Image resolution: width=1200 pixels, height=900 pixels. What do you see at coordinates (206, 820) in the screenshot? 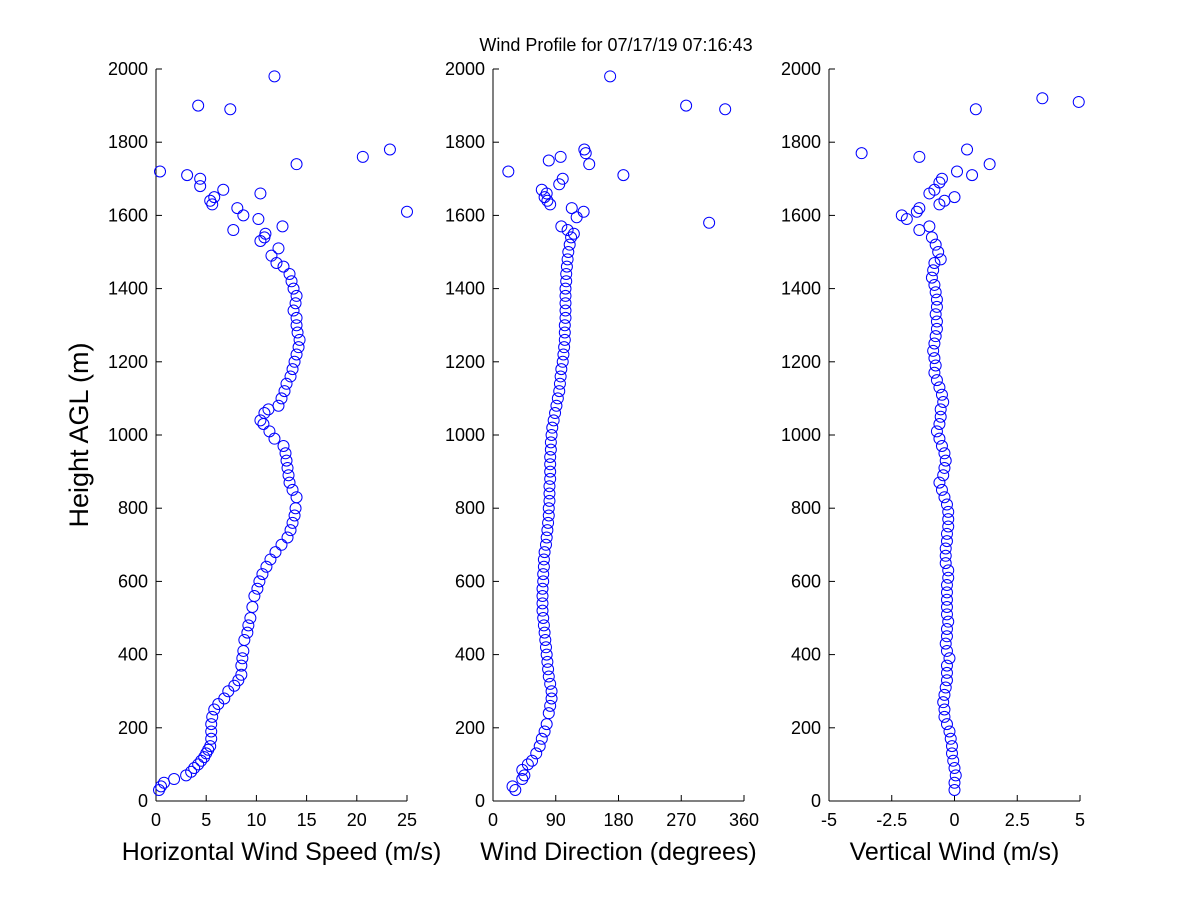
I see `x-tick-label: 5` at bounding box center [206, 820].